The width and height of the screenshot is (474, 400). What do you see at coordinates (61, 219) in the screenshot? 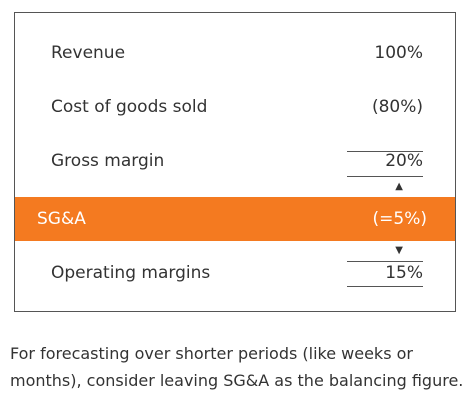
I see `row-label: SG&A` at bounding box center [61, 219].